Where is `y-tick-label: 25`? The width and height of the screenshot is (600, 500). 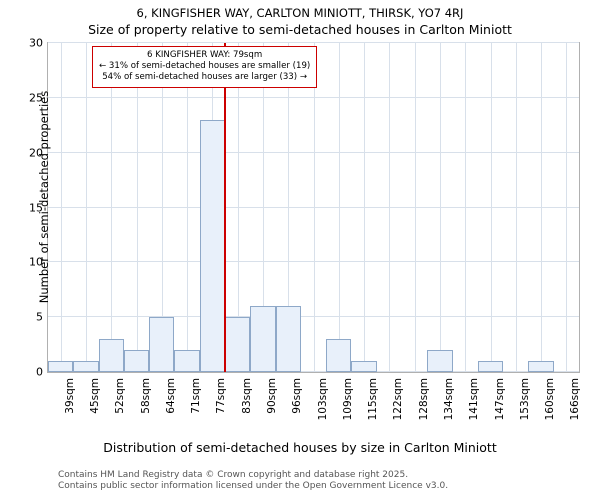
y-tick-label: 25 is located at coordinates (36, 98).